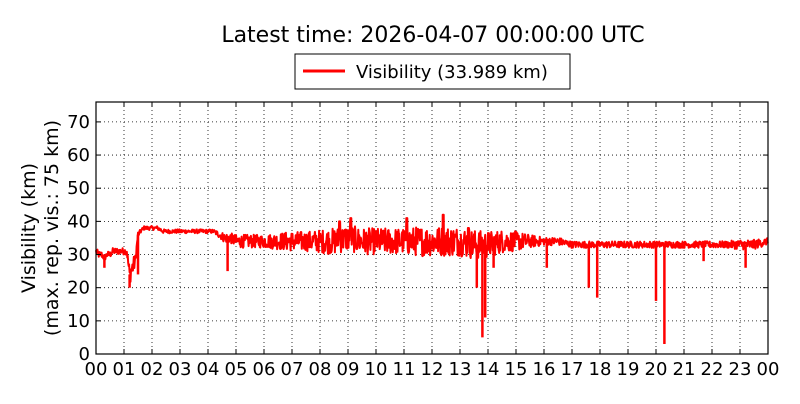  Describe the element at coordinates (208, 369) in the screenshot. I see `x-tick-label: 04` at that location.